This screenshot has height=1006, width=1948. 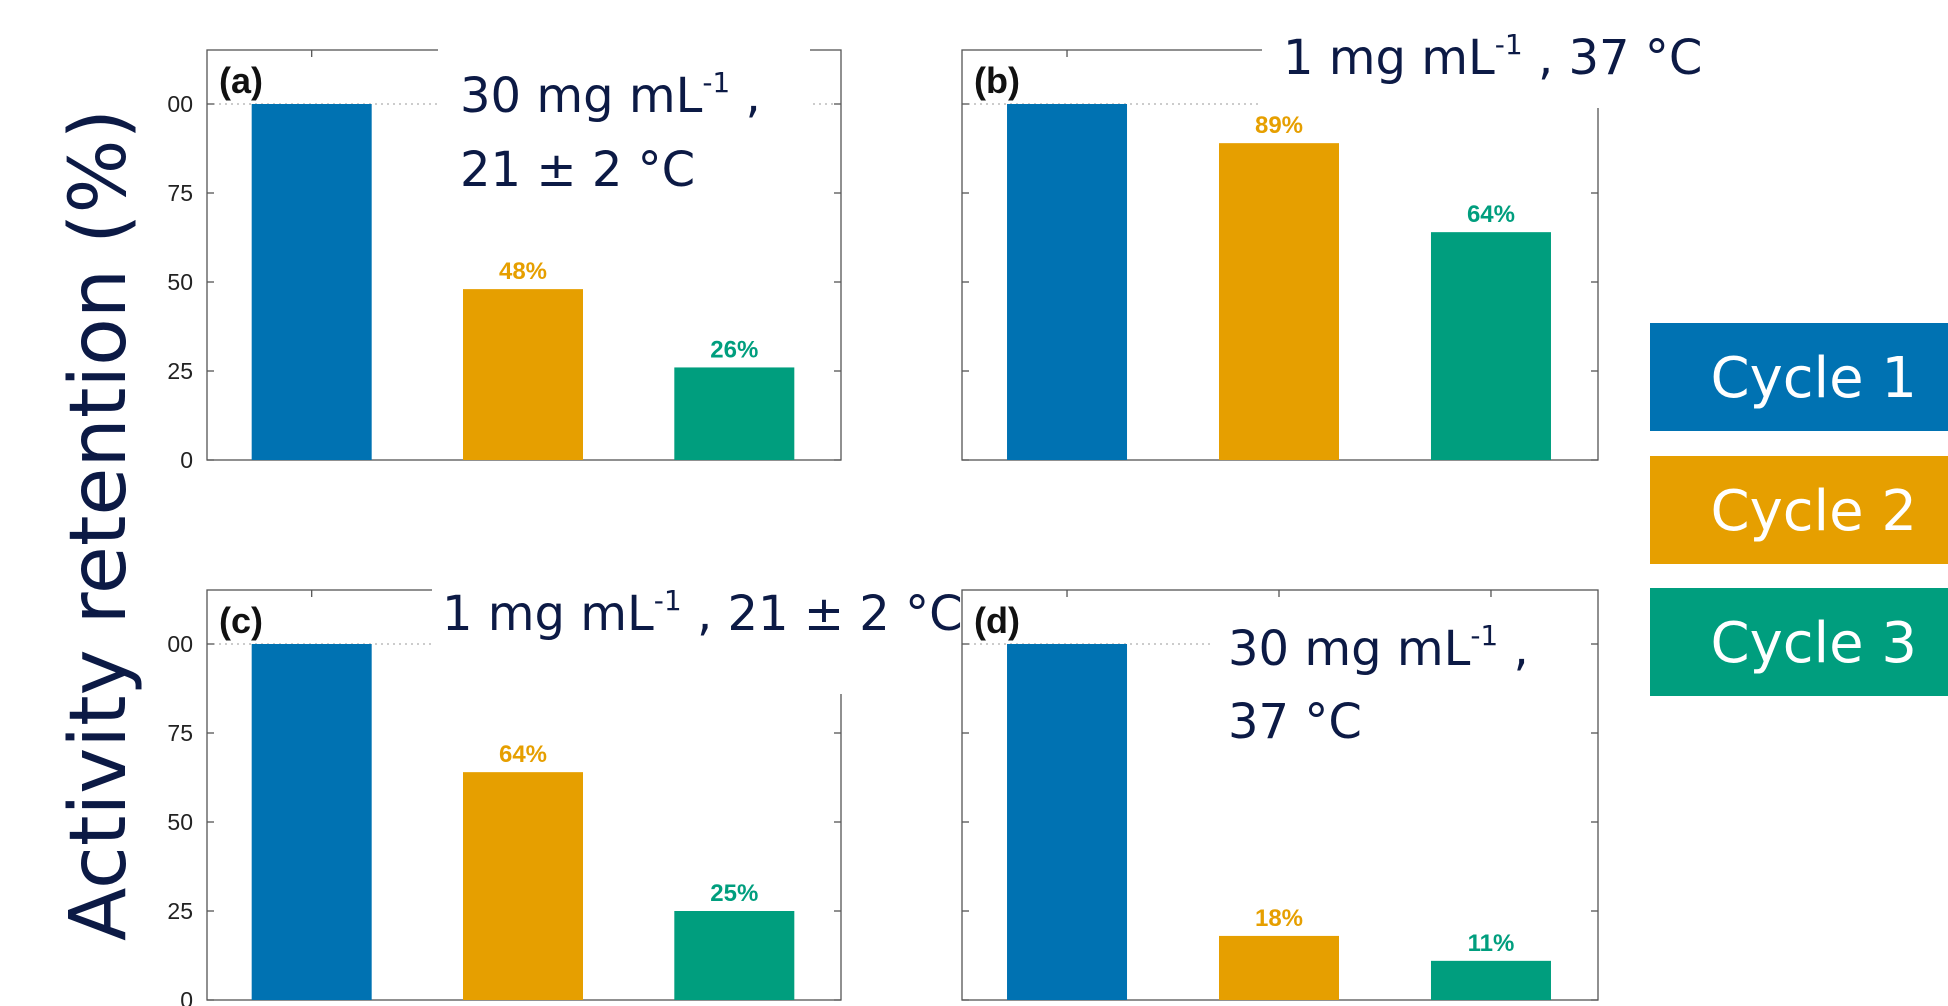 I want to click on legend-label: Cycle 3, so click(x=1814, y=643).